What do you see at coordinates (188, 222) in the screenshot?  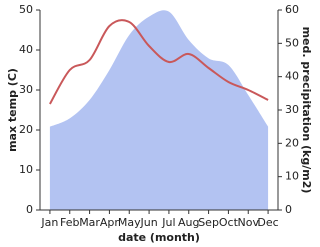 I see `x-tick-label: Aug` at bounding box center [188, 222].